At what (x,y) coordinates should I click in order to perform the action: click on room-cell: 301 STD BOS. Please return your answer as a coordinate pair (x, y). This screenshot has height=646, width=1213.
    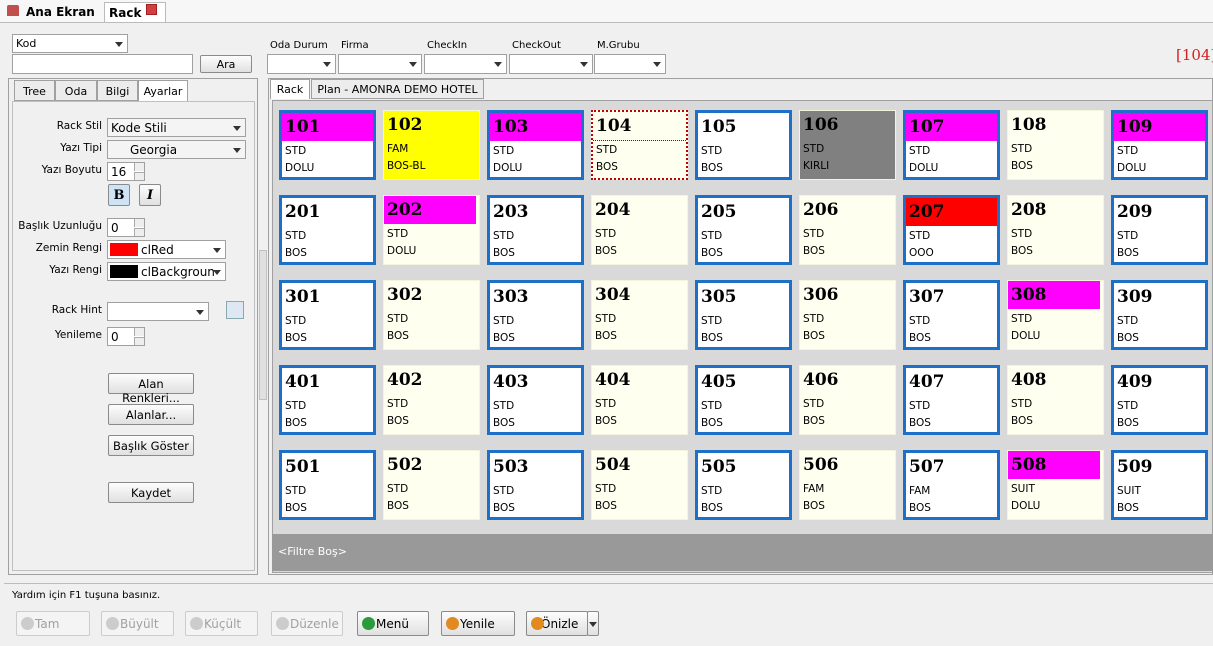
    Looking at the image, I should click on (327, 315).